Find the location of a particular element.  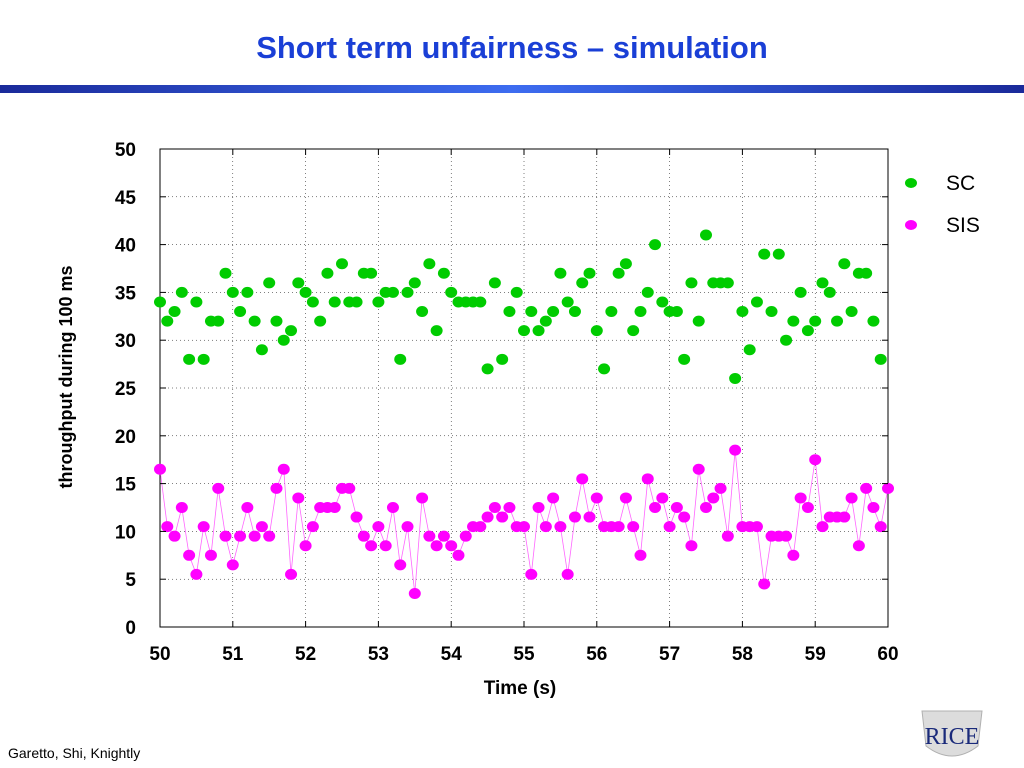

legend-label-sis: SIS is located at coordinates (963, 225).